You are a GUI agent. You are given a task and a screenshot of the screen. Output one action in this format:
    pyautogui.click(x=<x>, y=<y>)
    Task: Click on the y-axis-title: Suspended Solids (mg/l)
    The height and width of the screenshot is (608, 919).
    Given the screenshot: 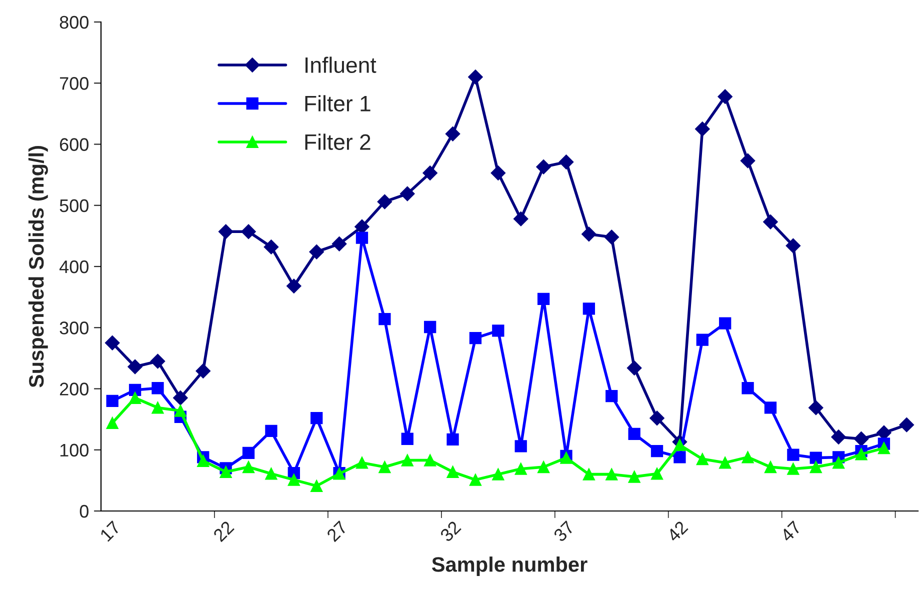 What is the action you would take?
    pyautogui.click(x=38, y=267)
    